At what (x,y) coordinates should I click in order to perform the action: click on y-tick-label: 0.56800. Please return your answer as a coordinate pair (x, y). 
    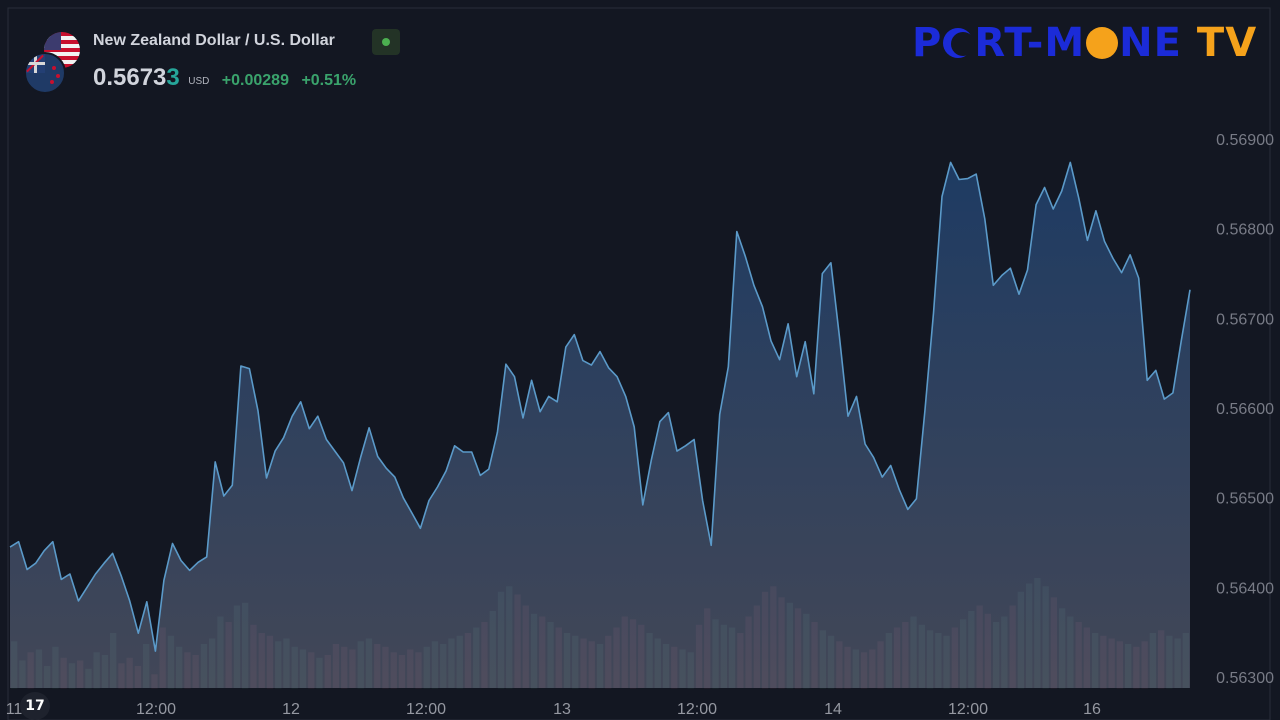
    Looking at the image, I should click on (1245, 230).